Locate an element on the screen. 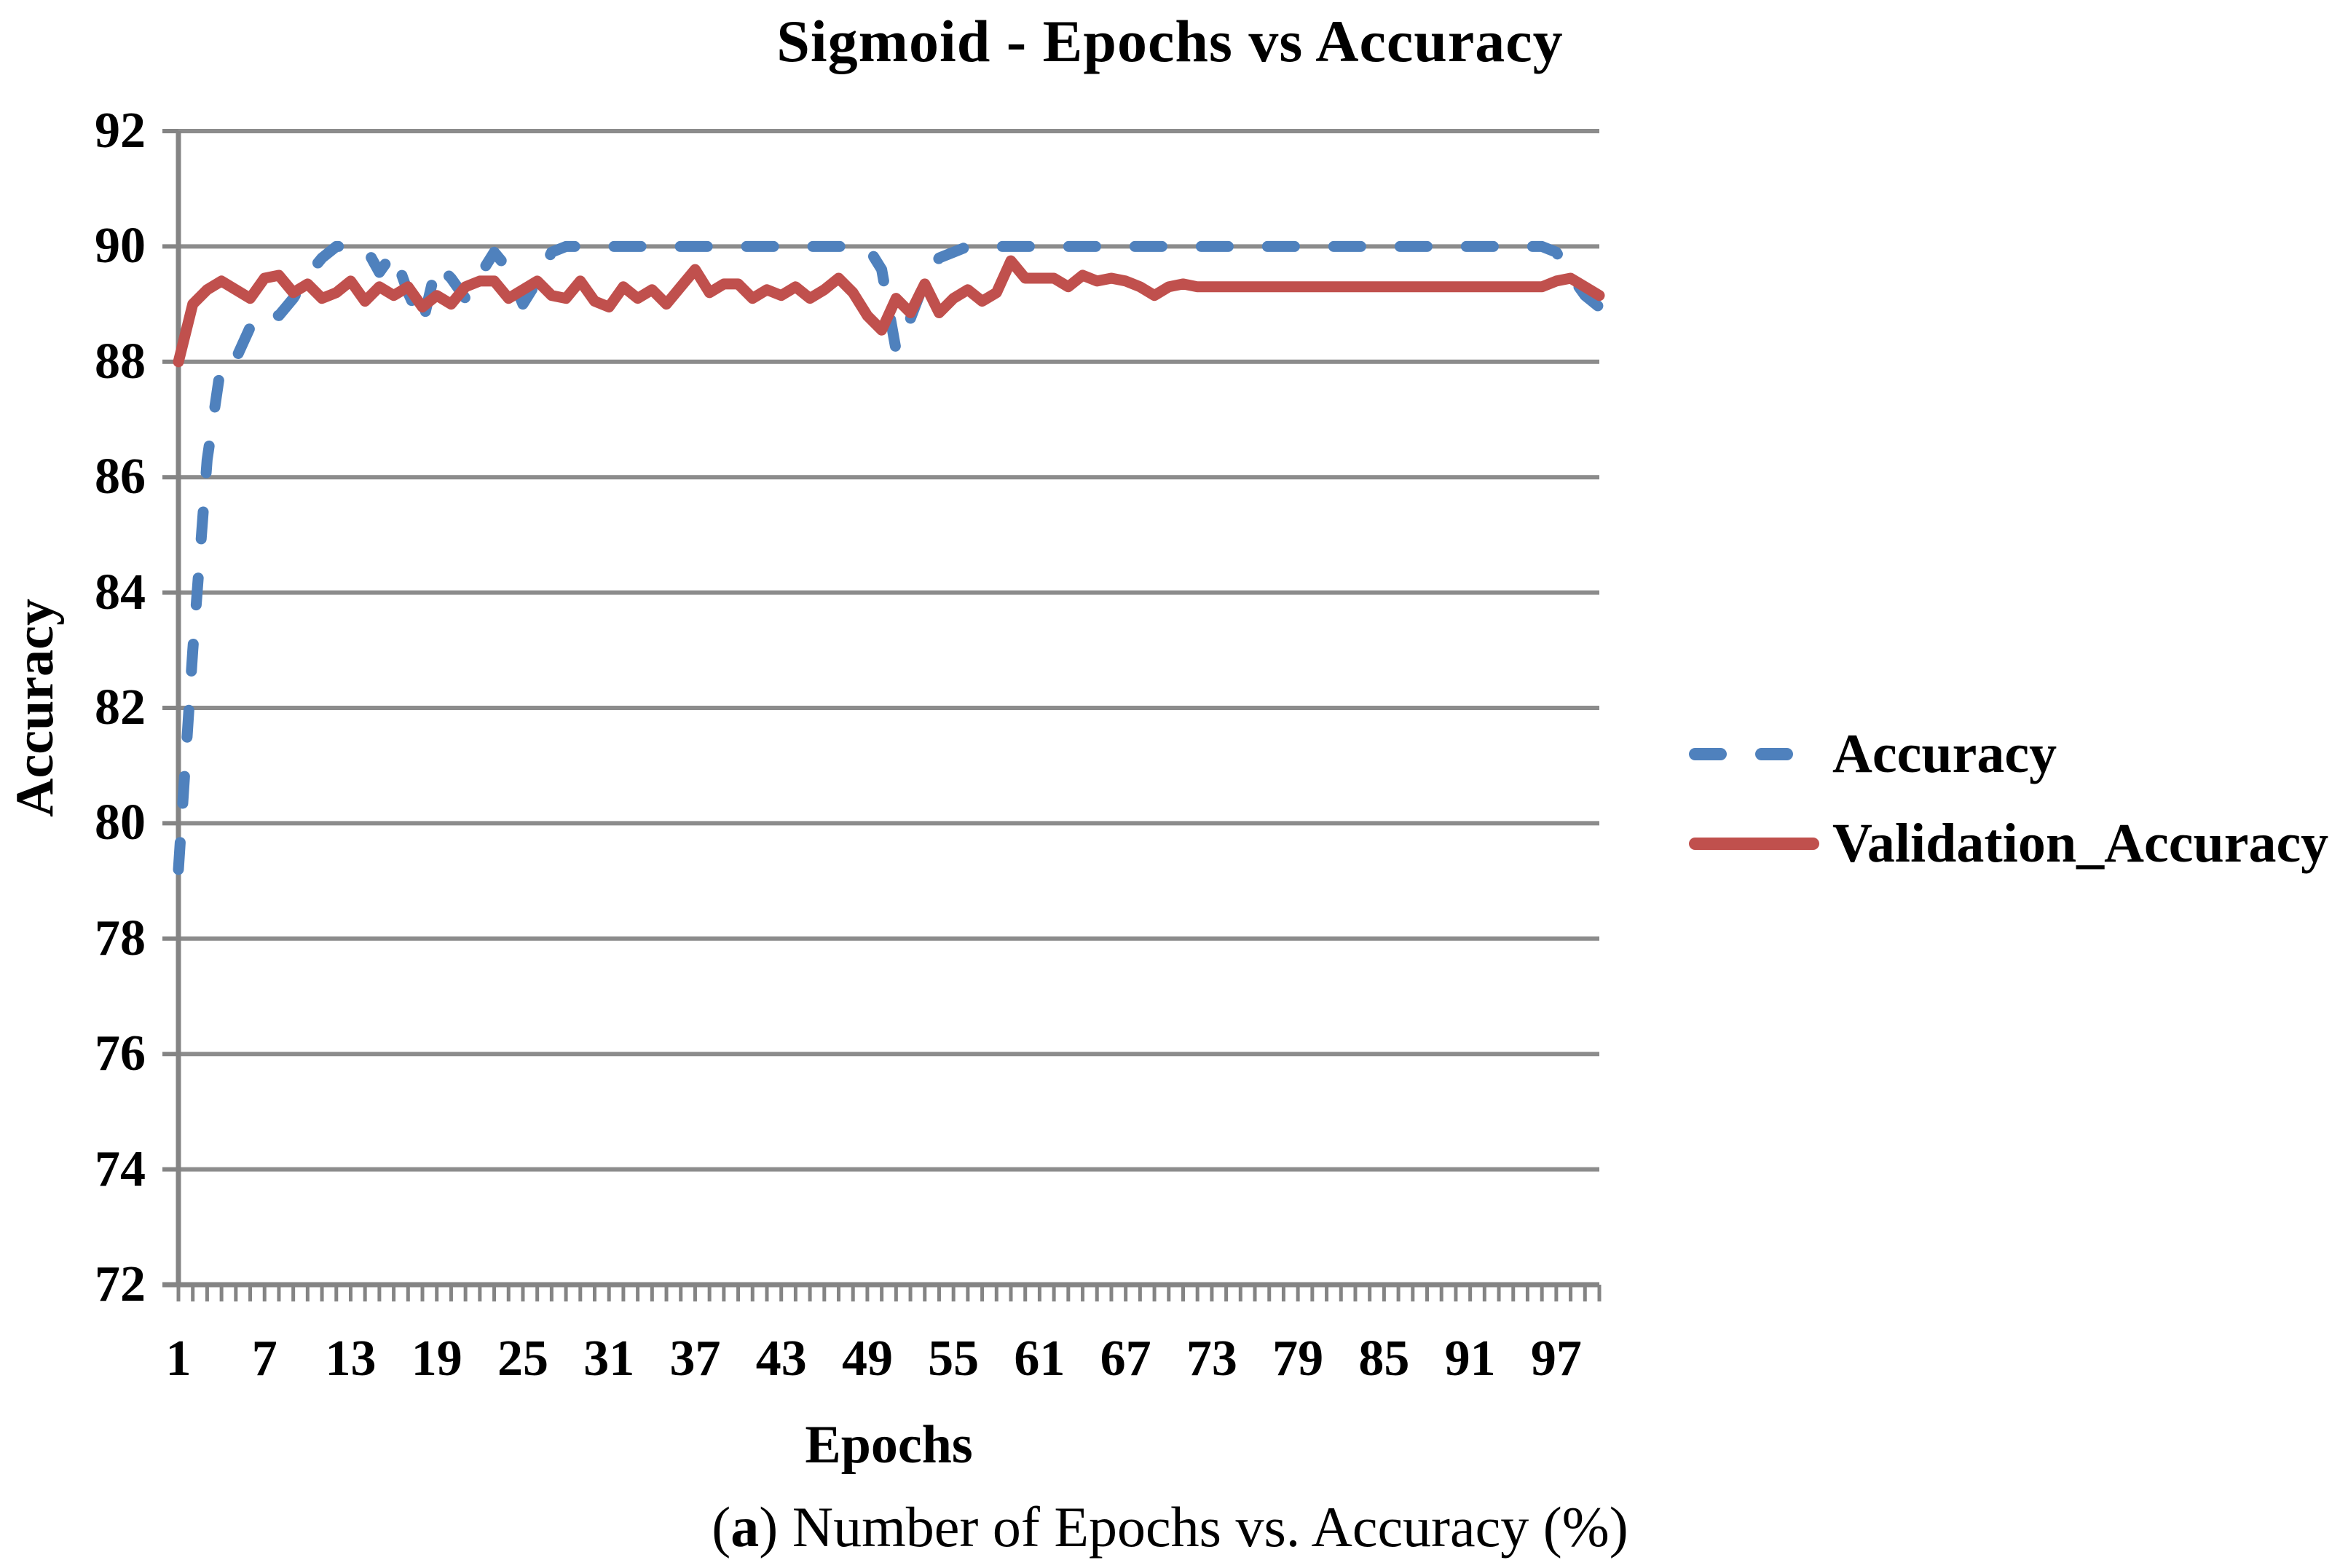  y-tick-label: 82 is located at coordinates (120, 707).